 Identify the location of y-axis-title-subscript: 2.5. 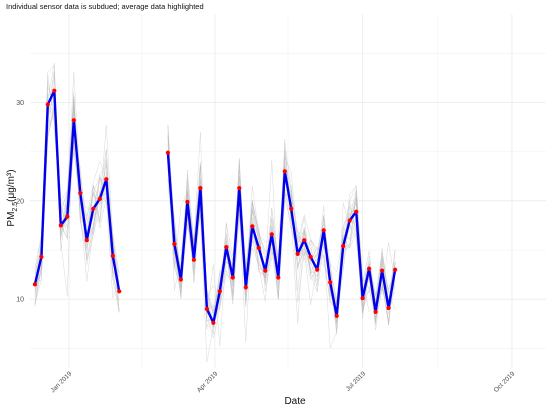
(15, 207).